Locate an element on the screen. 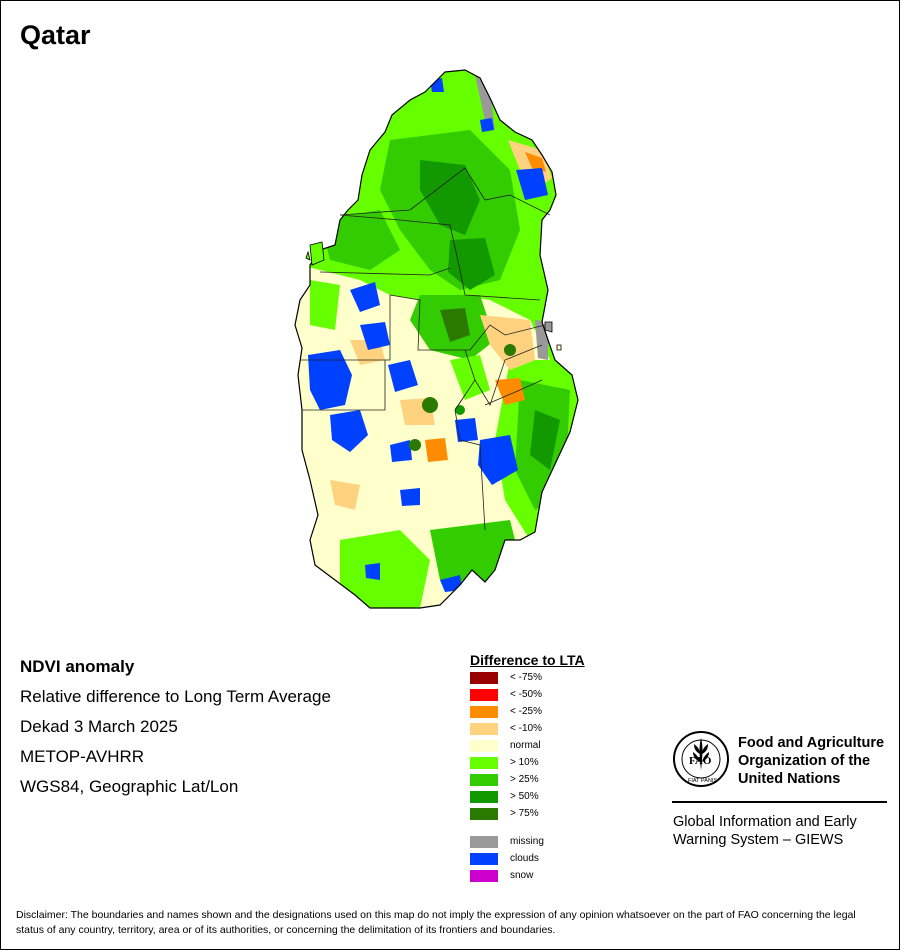 This screenshot has height=950, width=900. giews-line-1: Global Information and Early is located at coordinates (765, 822).